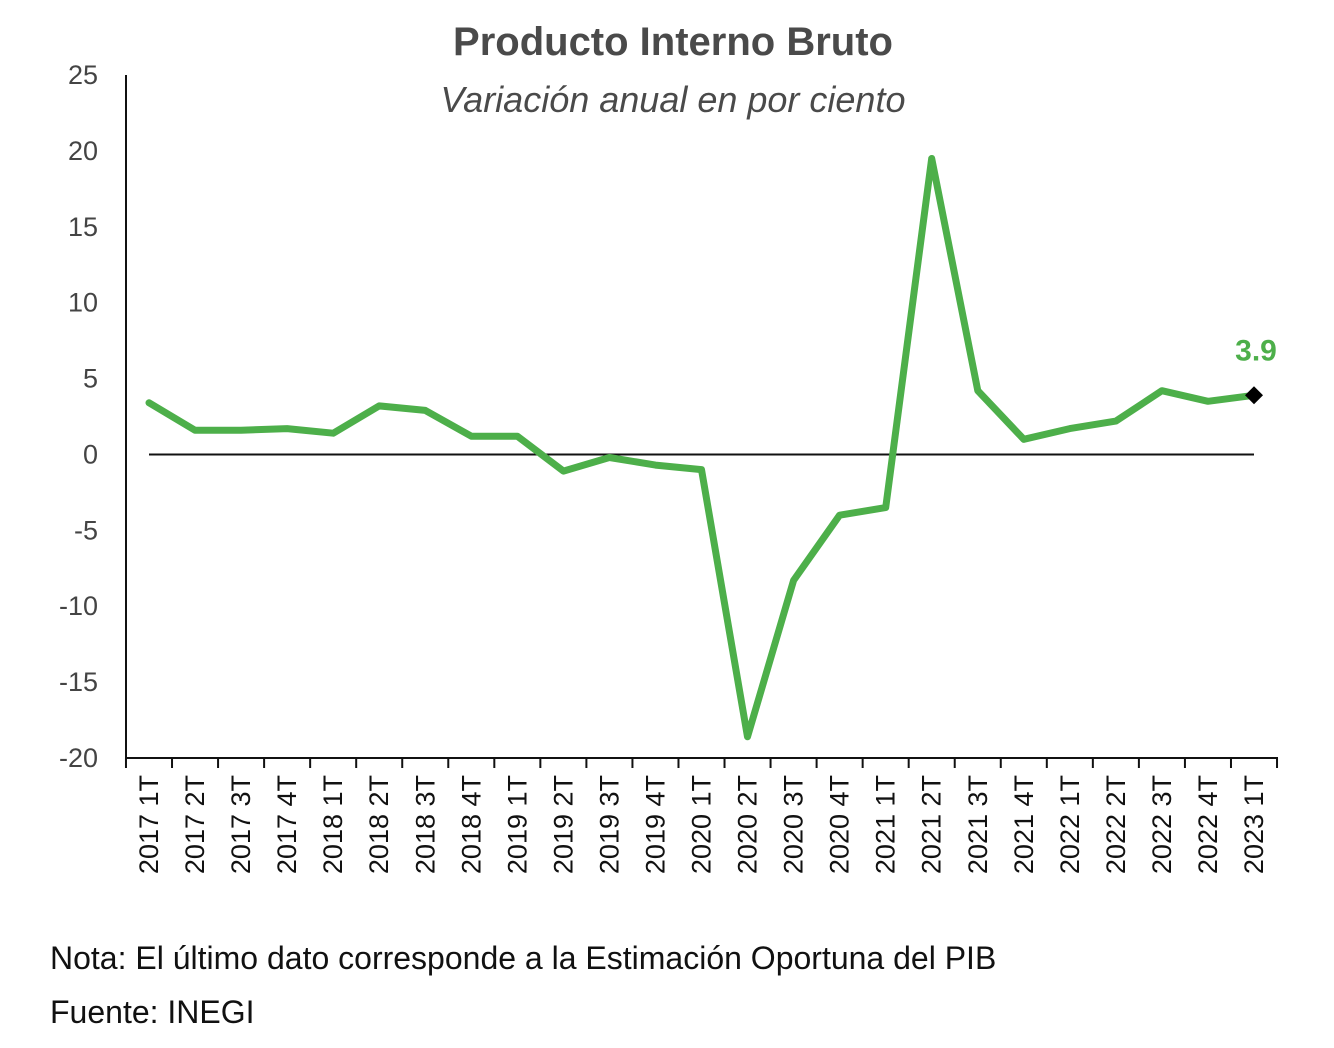 The height and width of the screenshot is (1048, 1334). I want to click on x-tick-label: 2018 2T, so click(379, 824).